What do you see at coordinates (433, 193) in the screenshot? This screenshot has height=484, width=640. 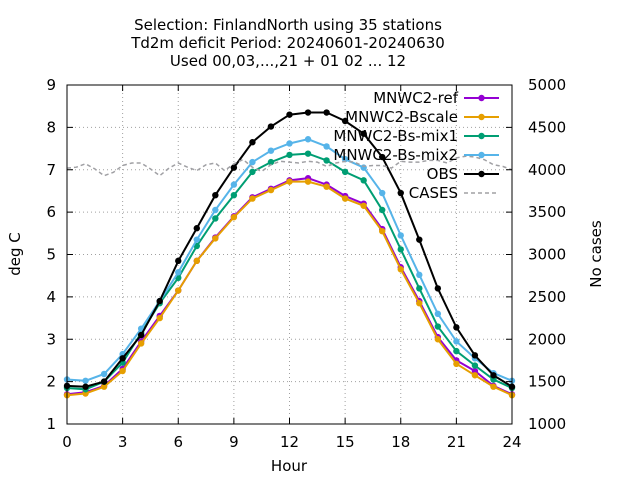 I see `legend-label: CASES` at bounding box center [433, 193].